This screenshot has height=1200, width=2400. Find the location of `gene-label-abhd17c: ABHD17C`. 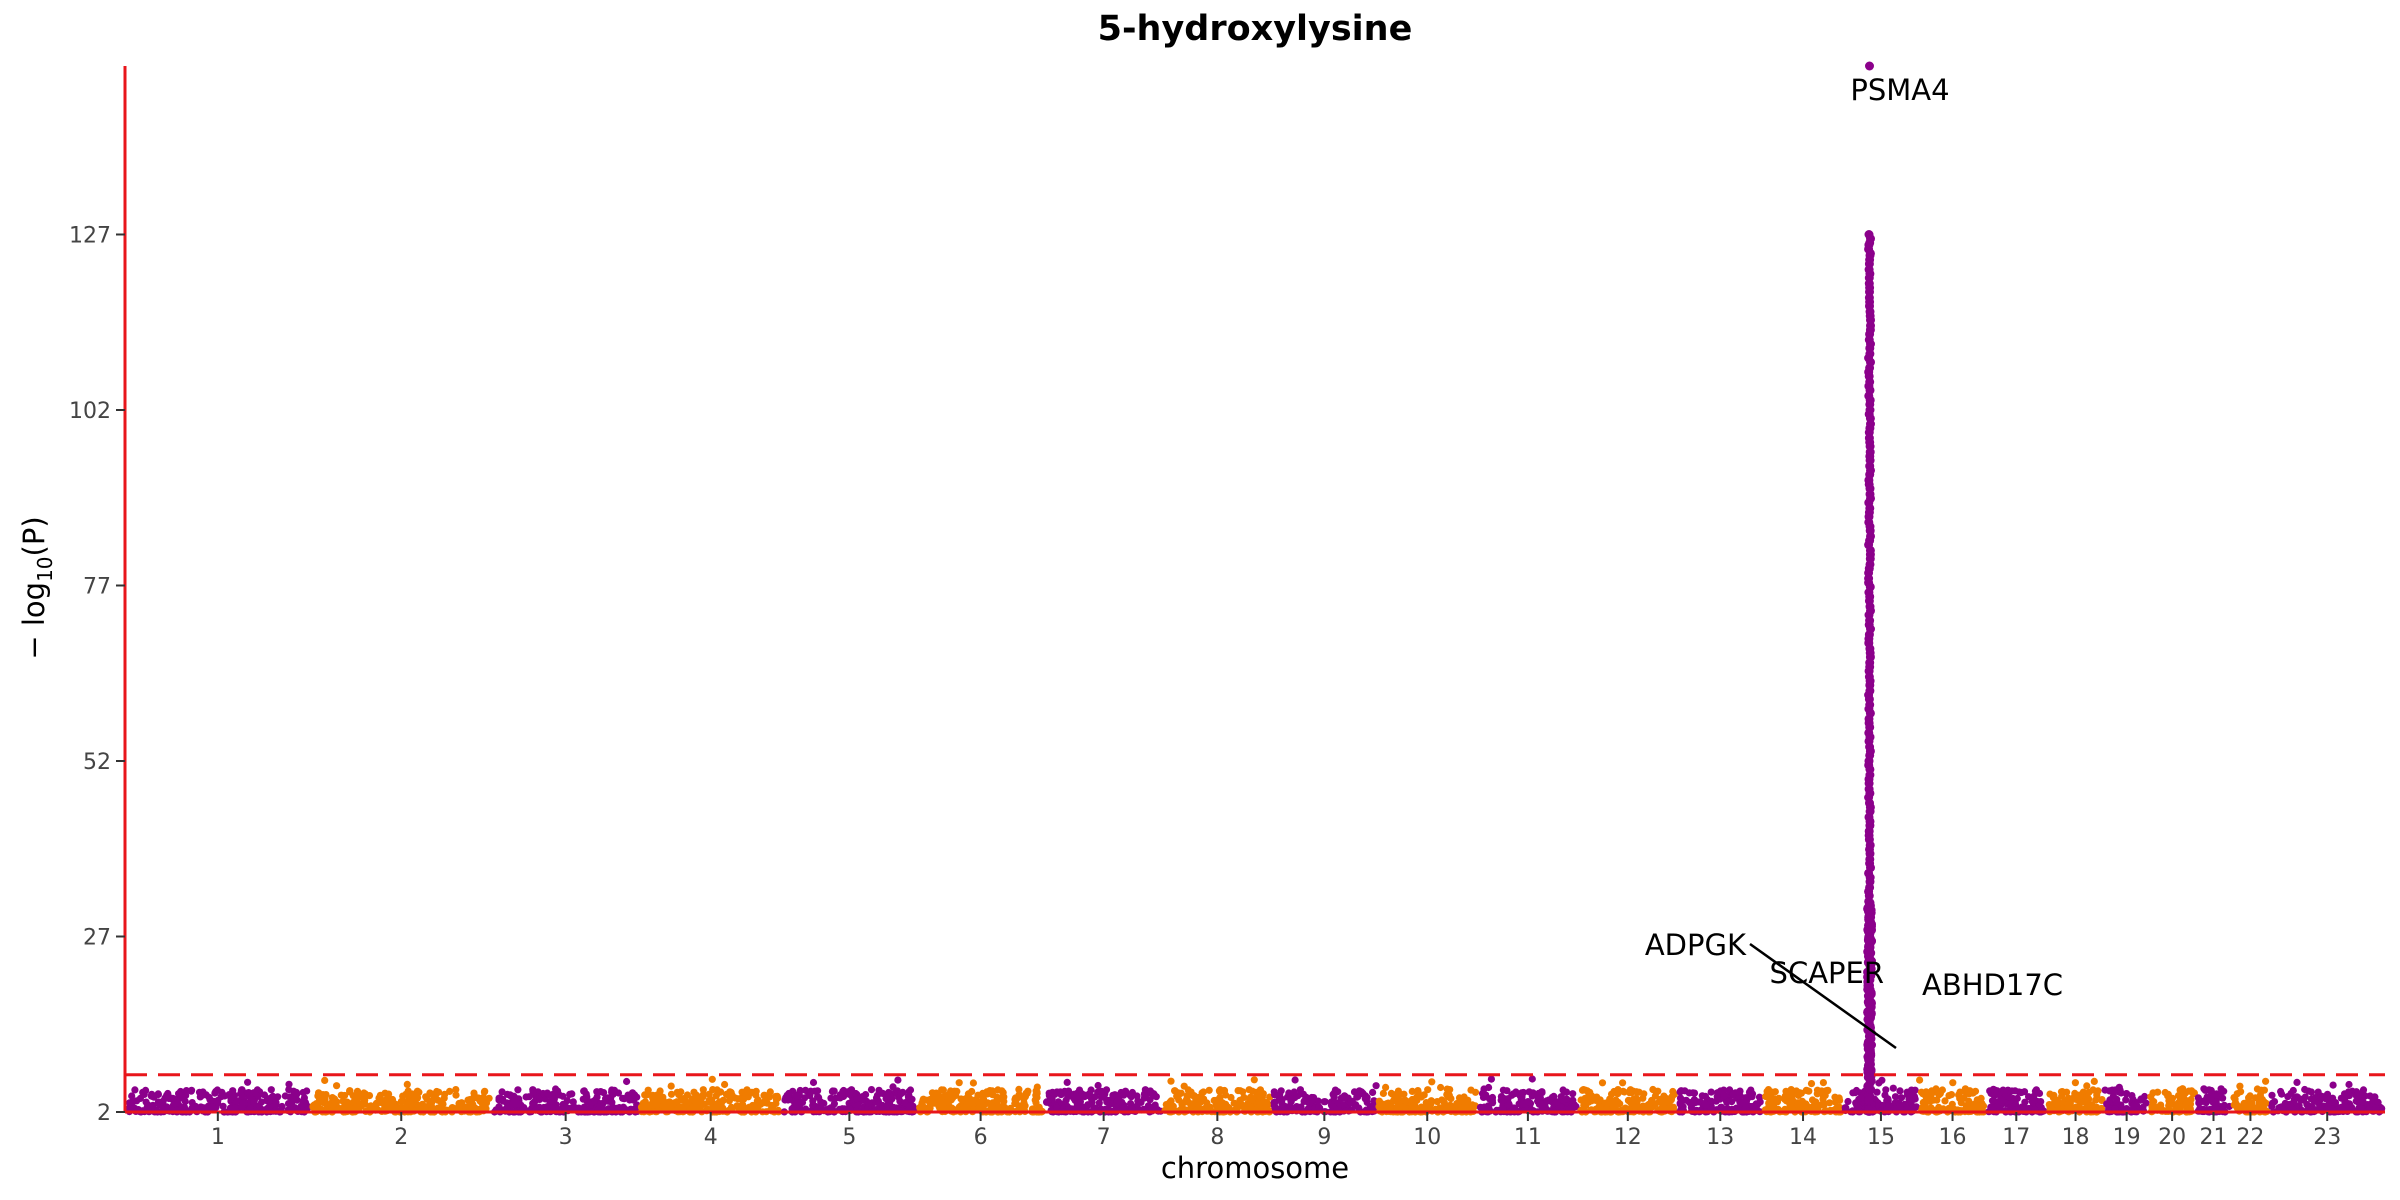

gene-label-abhd17c: ABHD17C is located at coordinates (1992, 985).